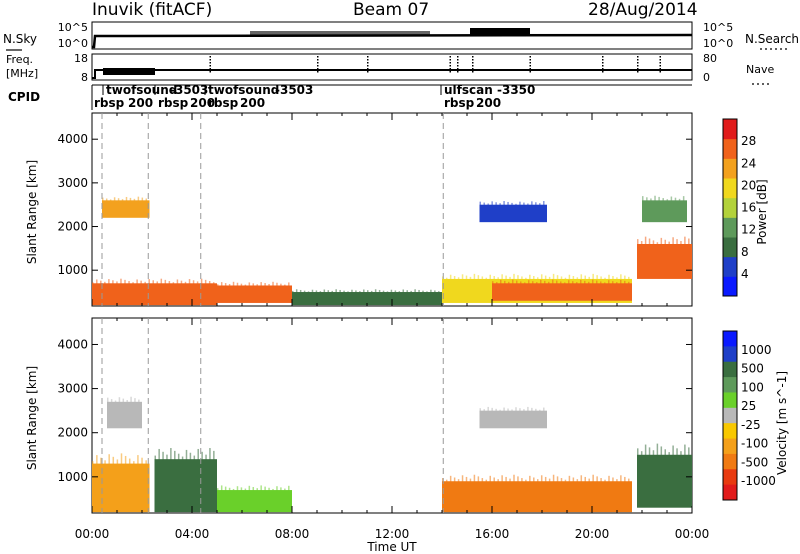 Image resolution: width=800 pixels, height=554 pixels. I want to click on y-tick-label: 2000, so click(72, 433).